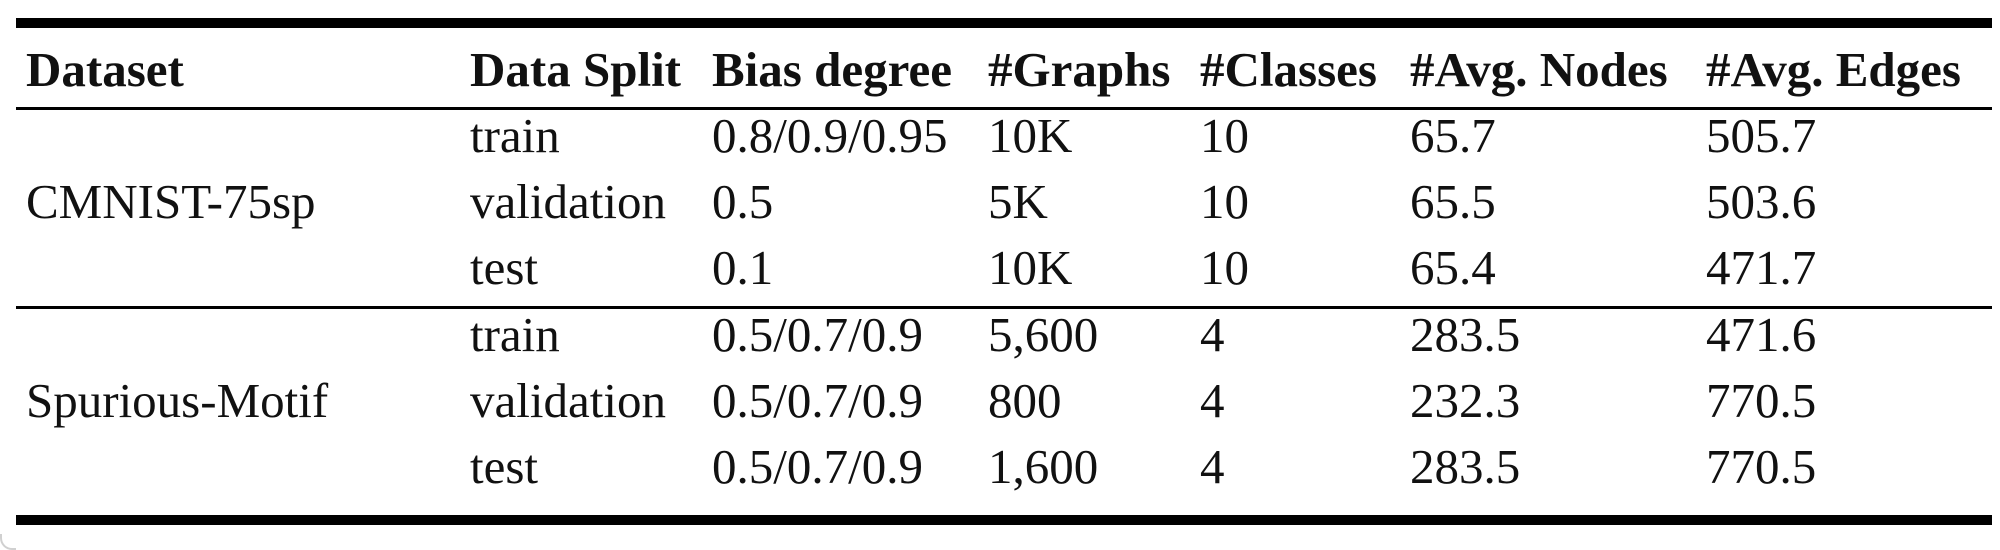 Image resolution: width=2000 pixels, height=550 pixels. I want to click on motif-test-avg-edges: 770.5, so click(1761, 466).